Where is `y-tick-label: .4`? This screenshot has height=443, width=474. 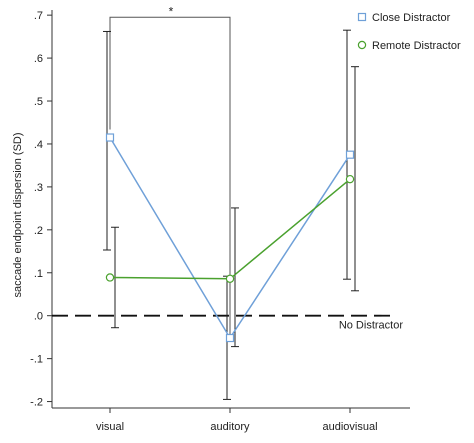
y-tick-label: .4 is located at coordinates (38, 145).